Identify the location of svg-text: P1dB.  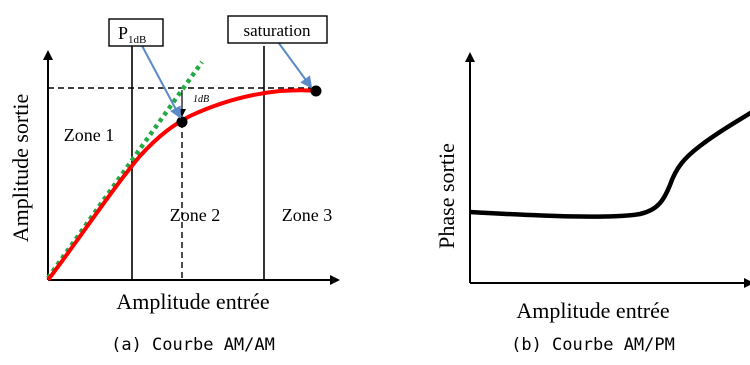
(132, 34).